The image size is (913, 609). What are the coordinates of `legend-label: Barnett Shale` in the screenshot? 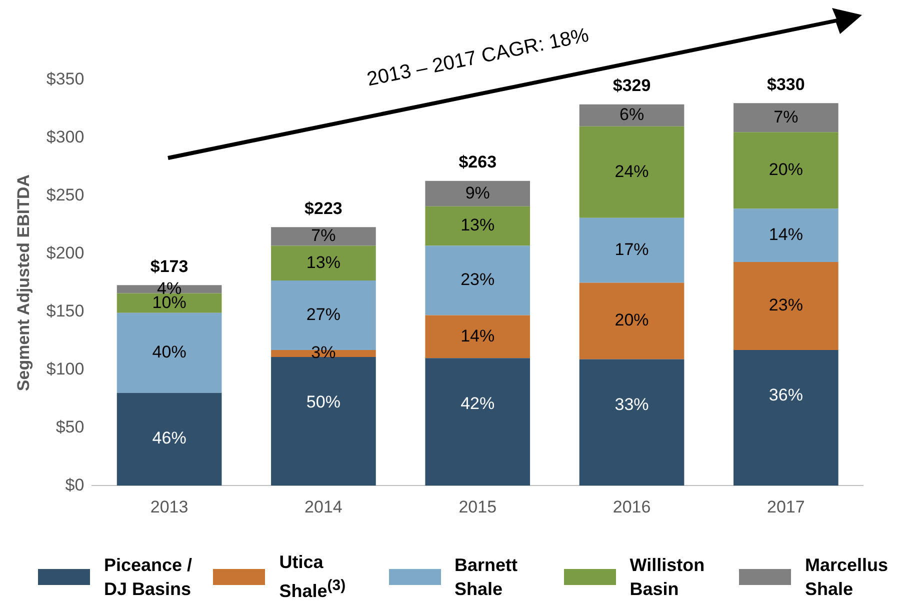 It's located at (486, 577).